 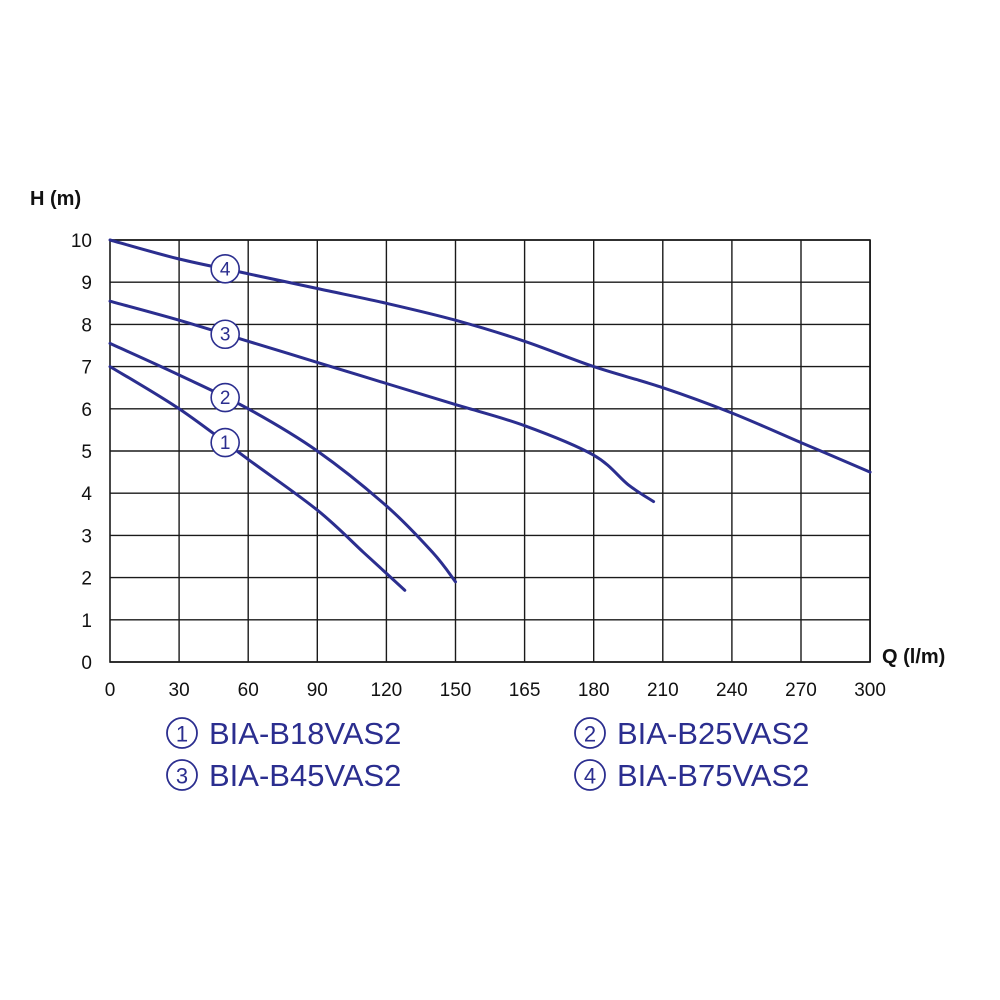 I want to click on legend-label: BIA-B75VAS2, so click(x=713, y=775).